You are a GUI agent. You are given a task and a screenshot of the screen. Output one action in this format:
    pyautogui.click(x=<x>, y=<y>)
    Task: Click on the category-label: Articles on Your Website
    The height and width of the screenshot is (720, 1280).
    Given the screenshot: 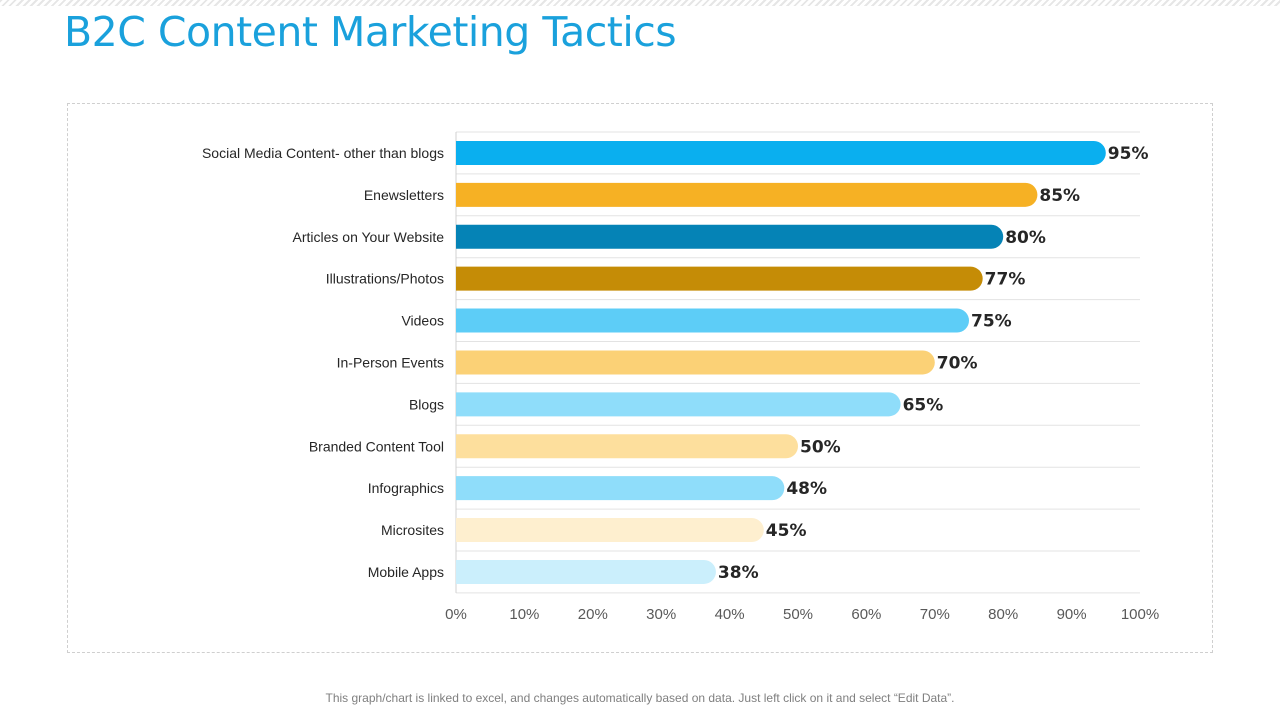 What is the action you would take?
    pyautogui.click(x=369, y=237)
    